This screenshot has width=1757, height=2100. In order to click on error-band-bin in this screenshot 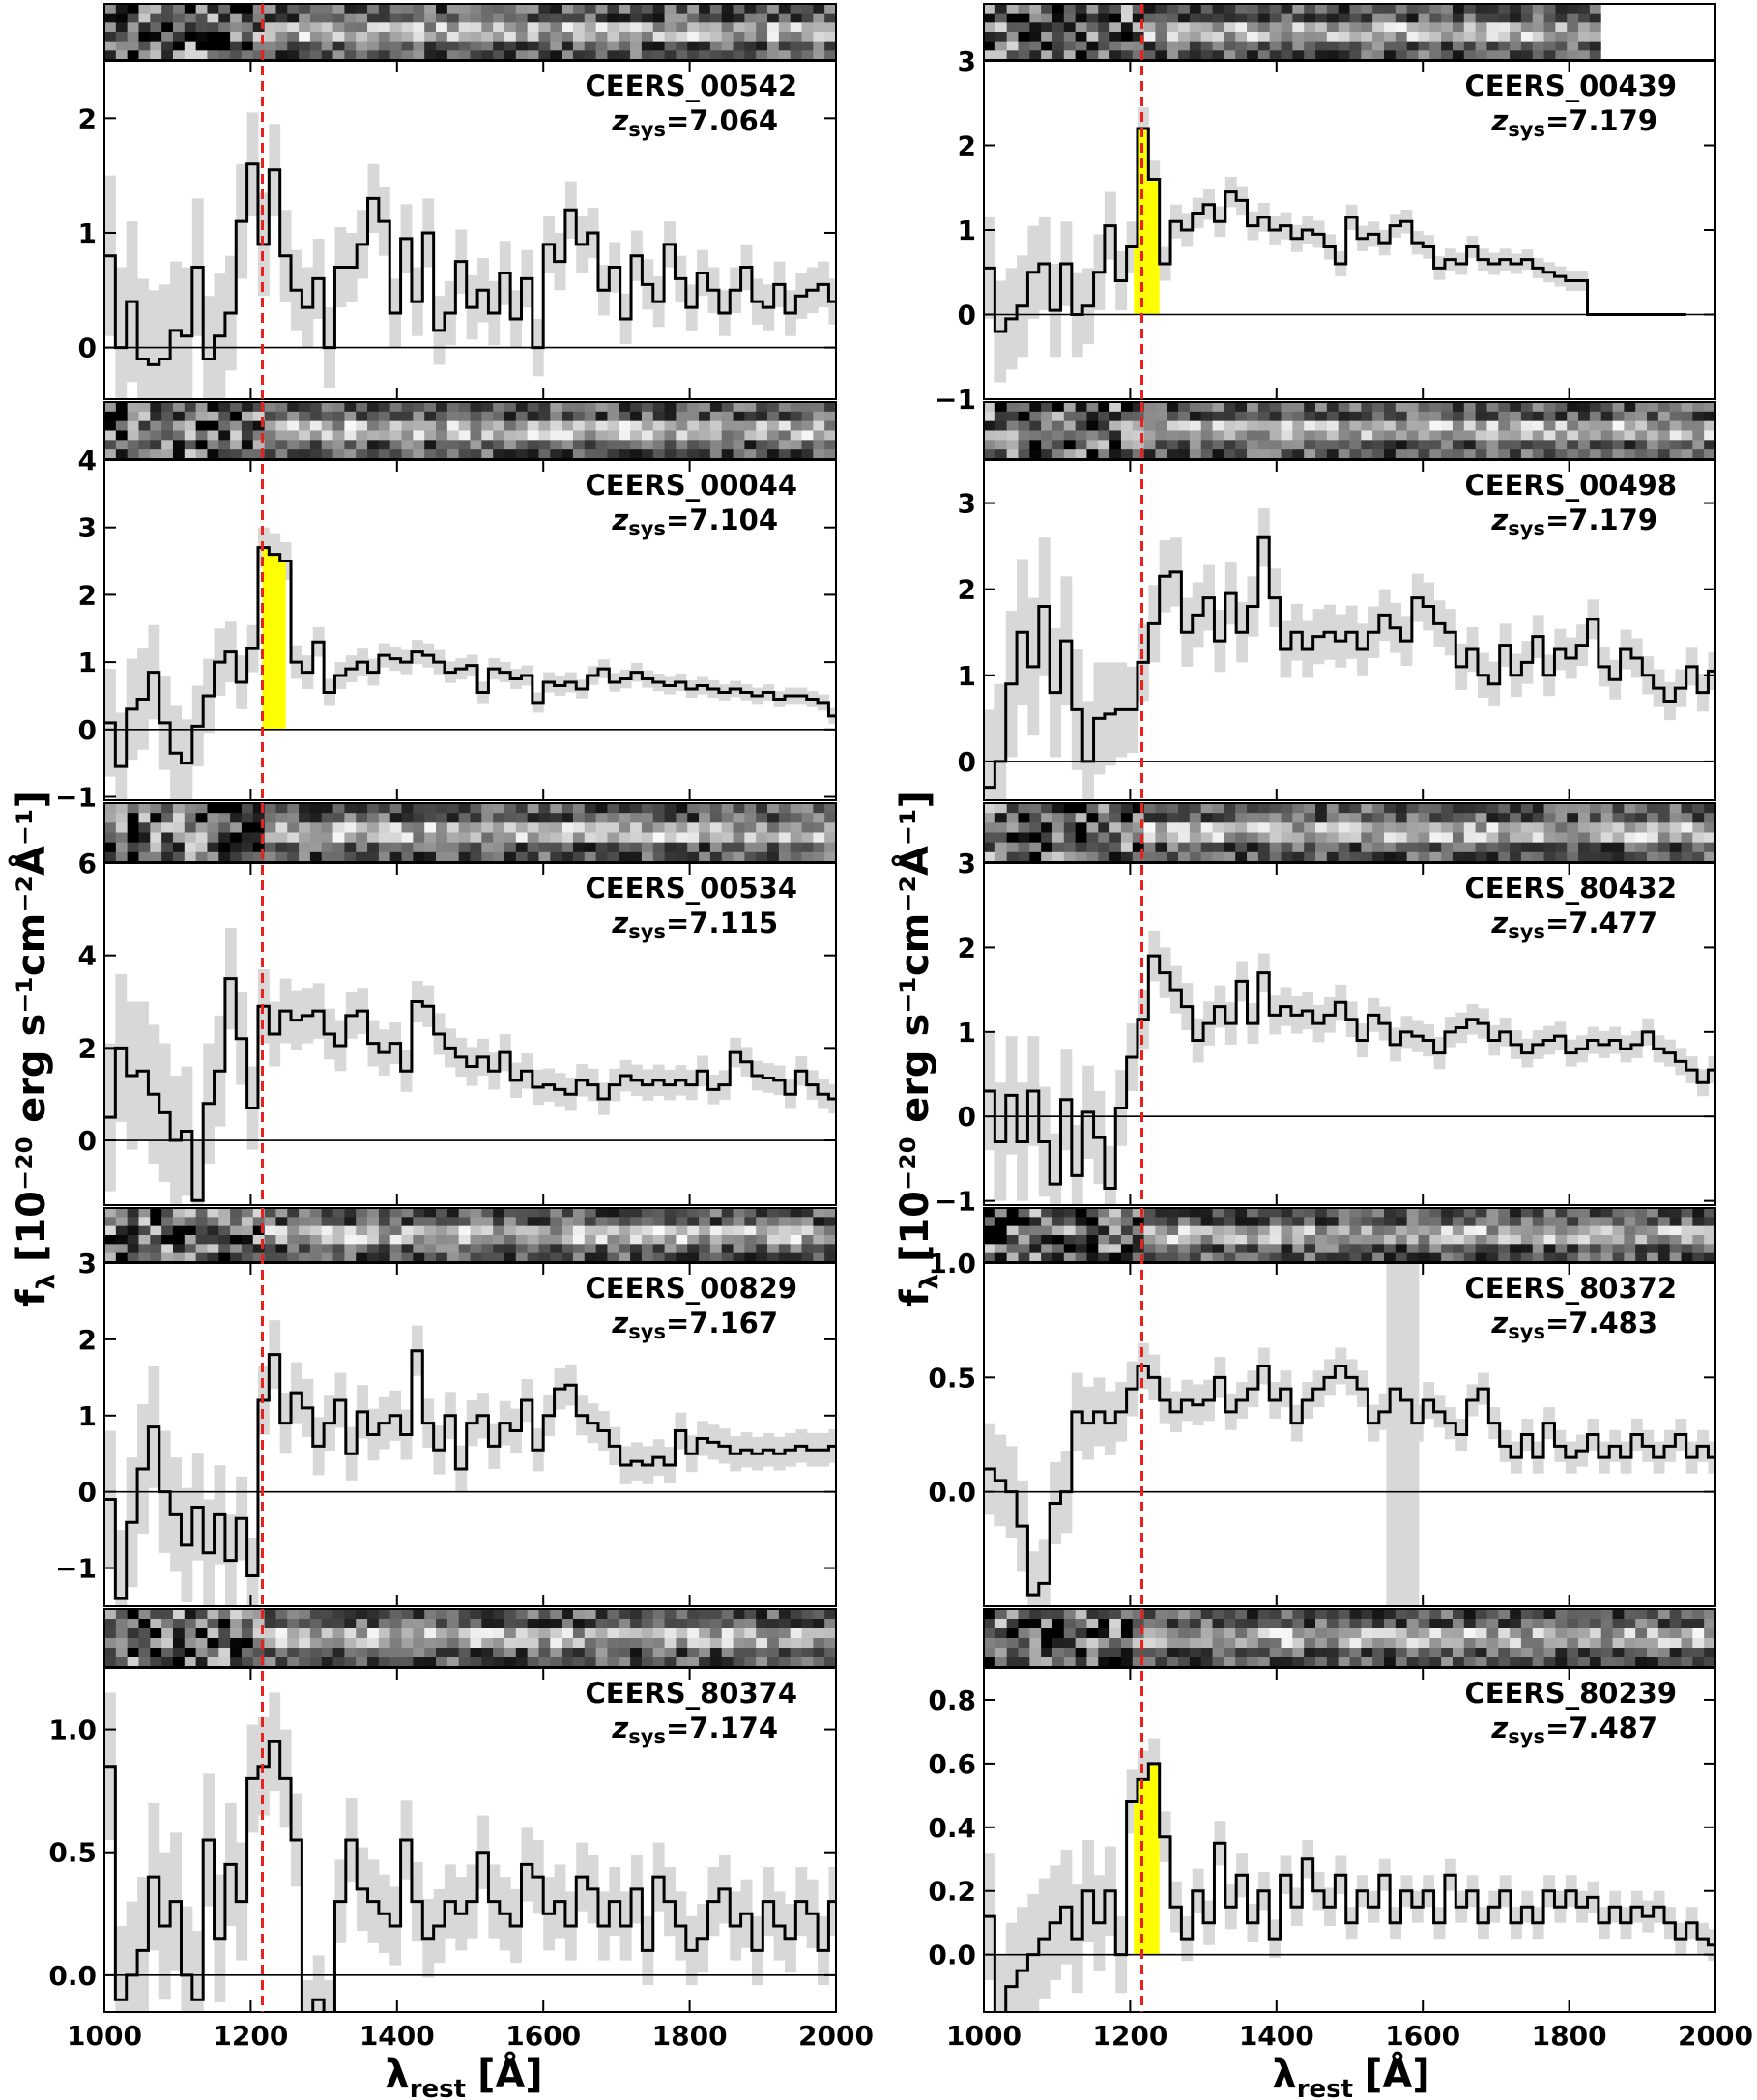, I will do `click(329, 1996)`.